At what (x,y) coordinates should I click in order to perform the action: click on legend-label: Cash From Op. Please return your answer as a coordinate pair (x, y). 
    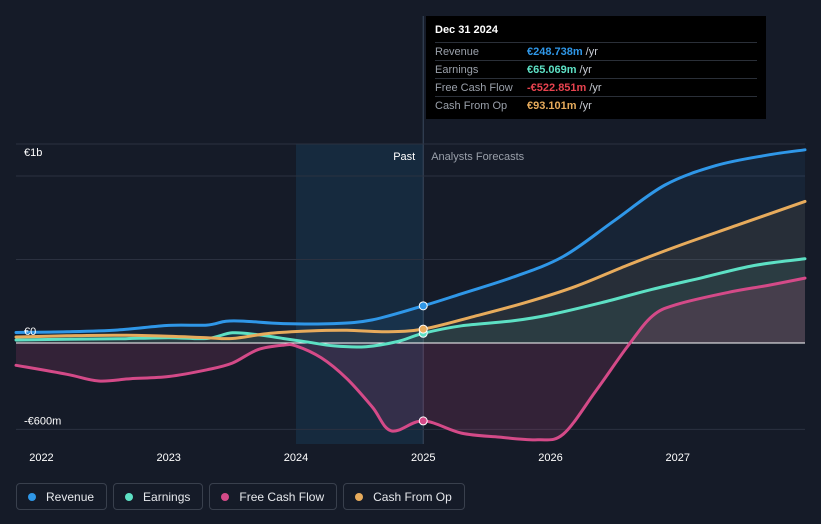
    Looking at the image, I should click on (412, 496).